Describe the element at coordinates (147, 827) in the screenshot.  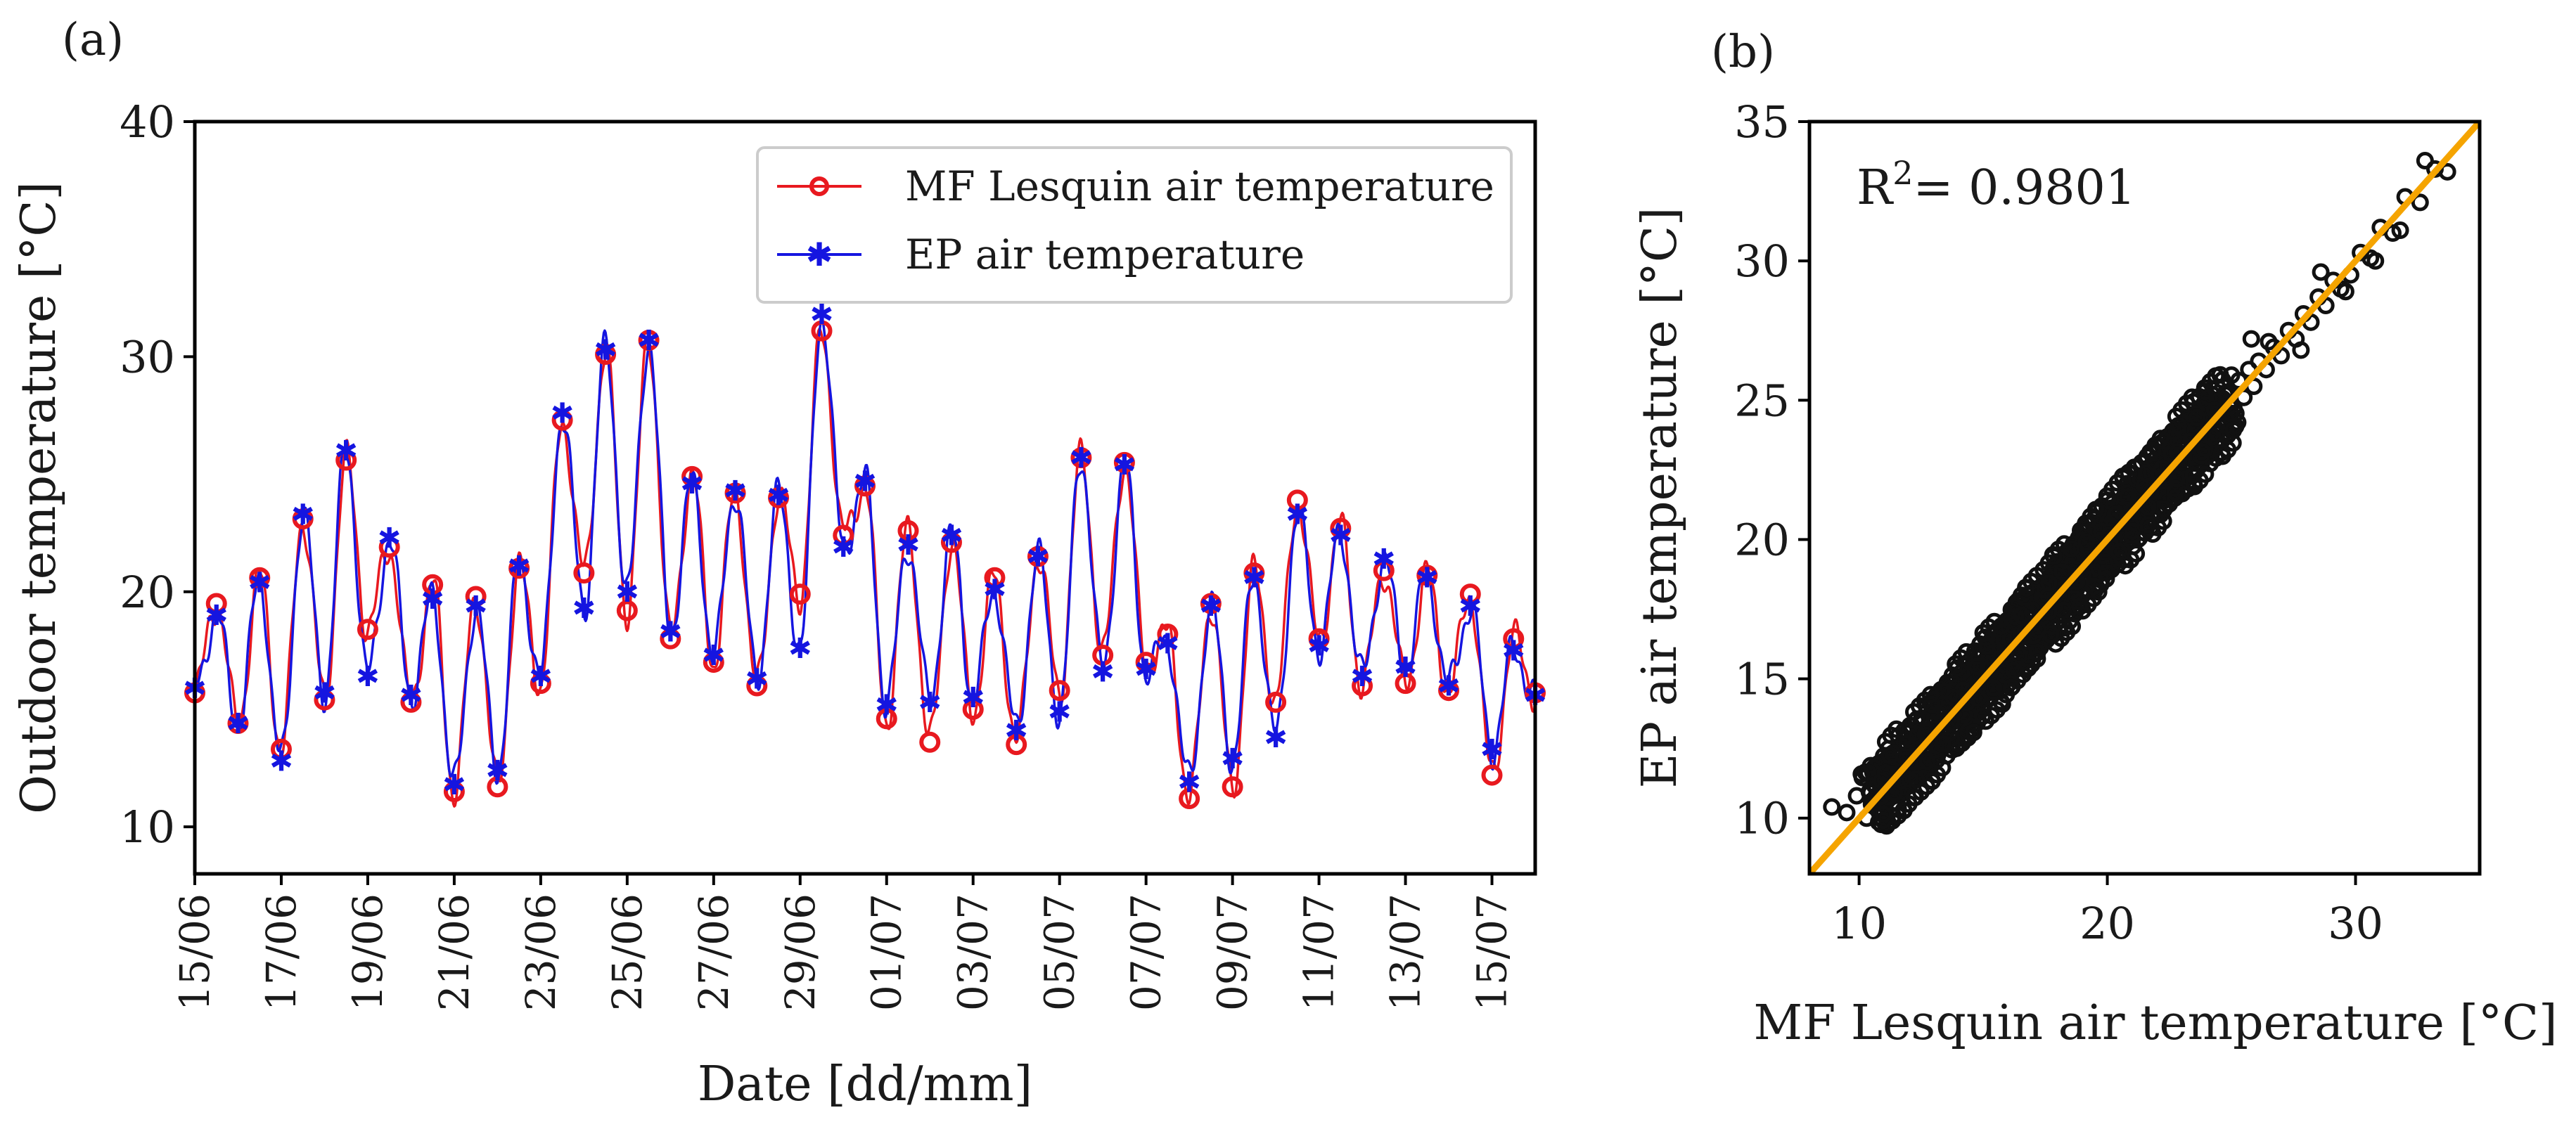
I see `y-tick-label: 10` at that location.